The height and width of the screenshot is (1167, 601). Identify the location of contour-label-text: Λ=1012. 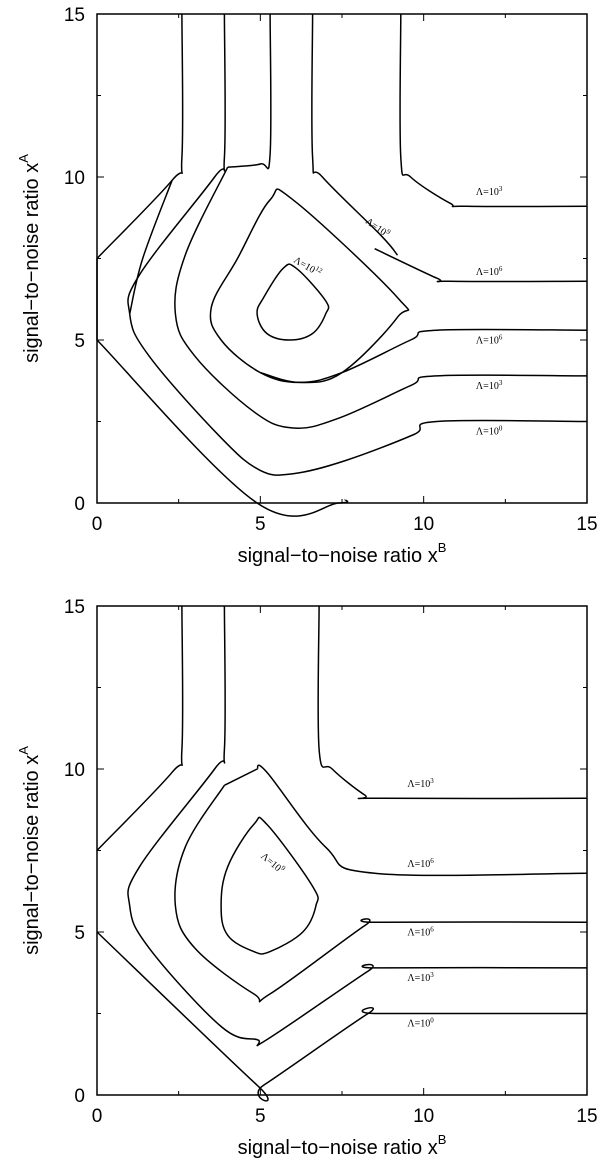
(308, 266).